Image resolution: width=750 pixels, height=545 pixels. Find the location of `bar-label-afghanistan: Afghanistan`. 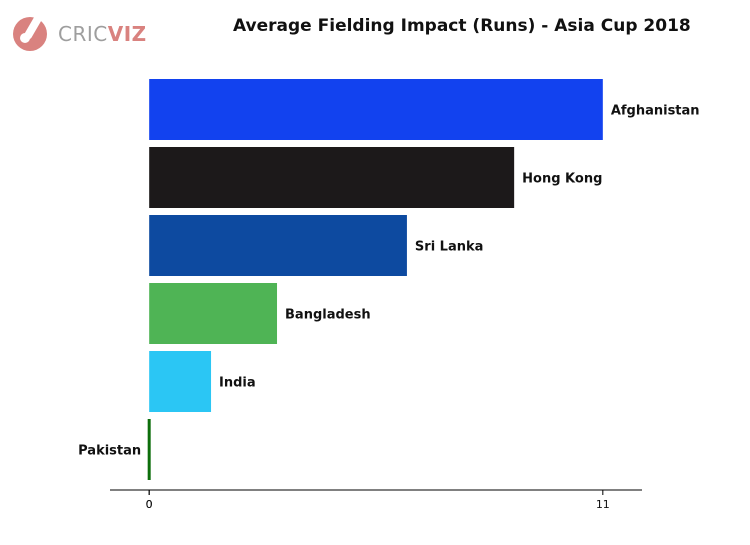

bar-label-afghanistan: Afghanistan is located at coordinates (655, 111).